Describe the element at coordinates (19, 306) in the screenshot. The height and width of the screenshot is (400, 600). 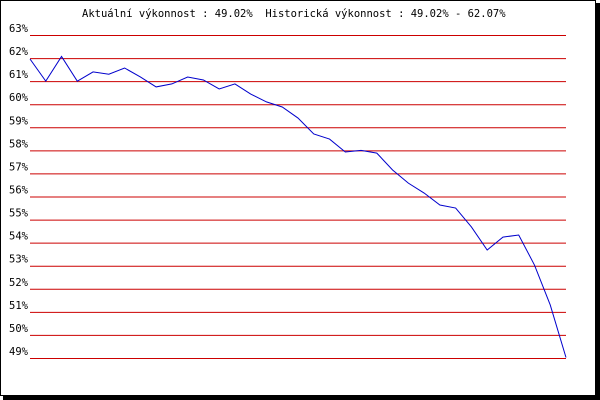
I see `y-tick-label: 51%` at that location.